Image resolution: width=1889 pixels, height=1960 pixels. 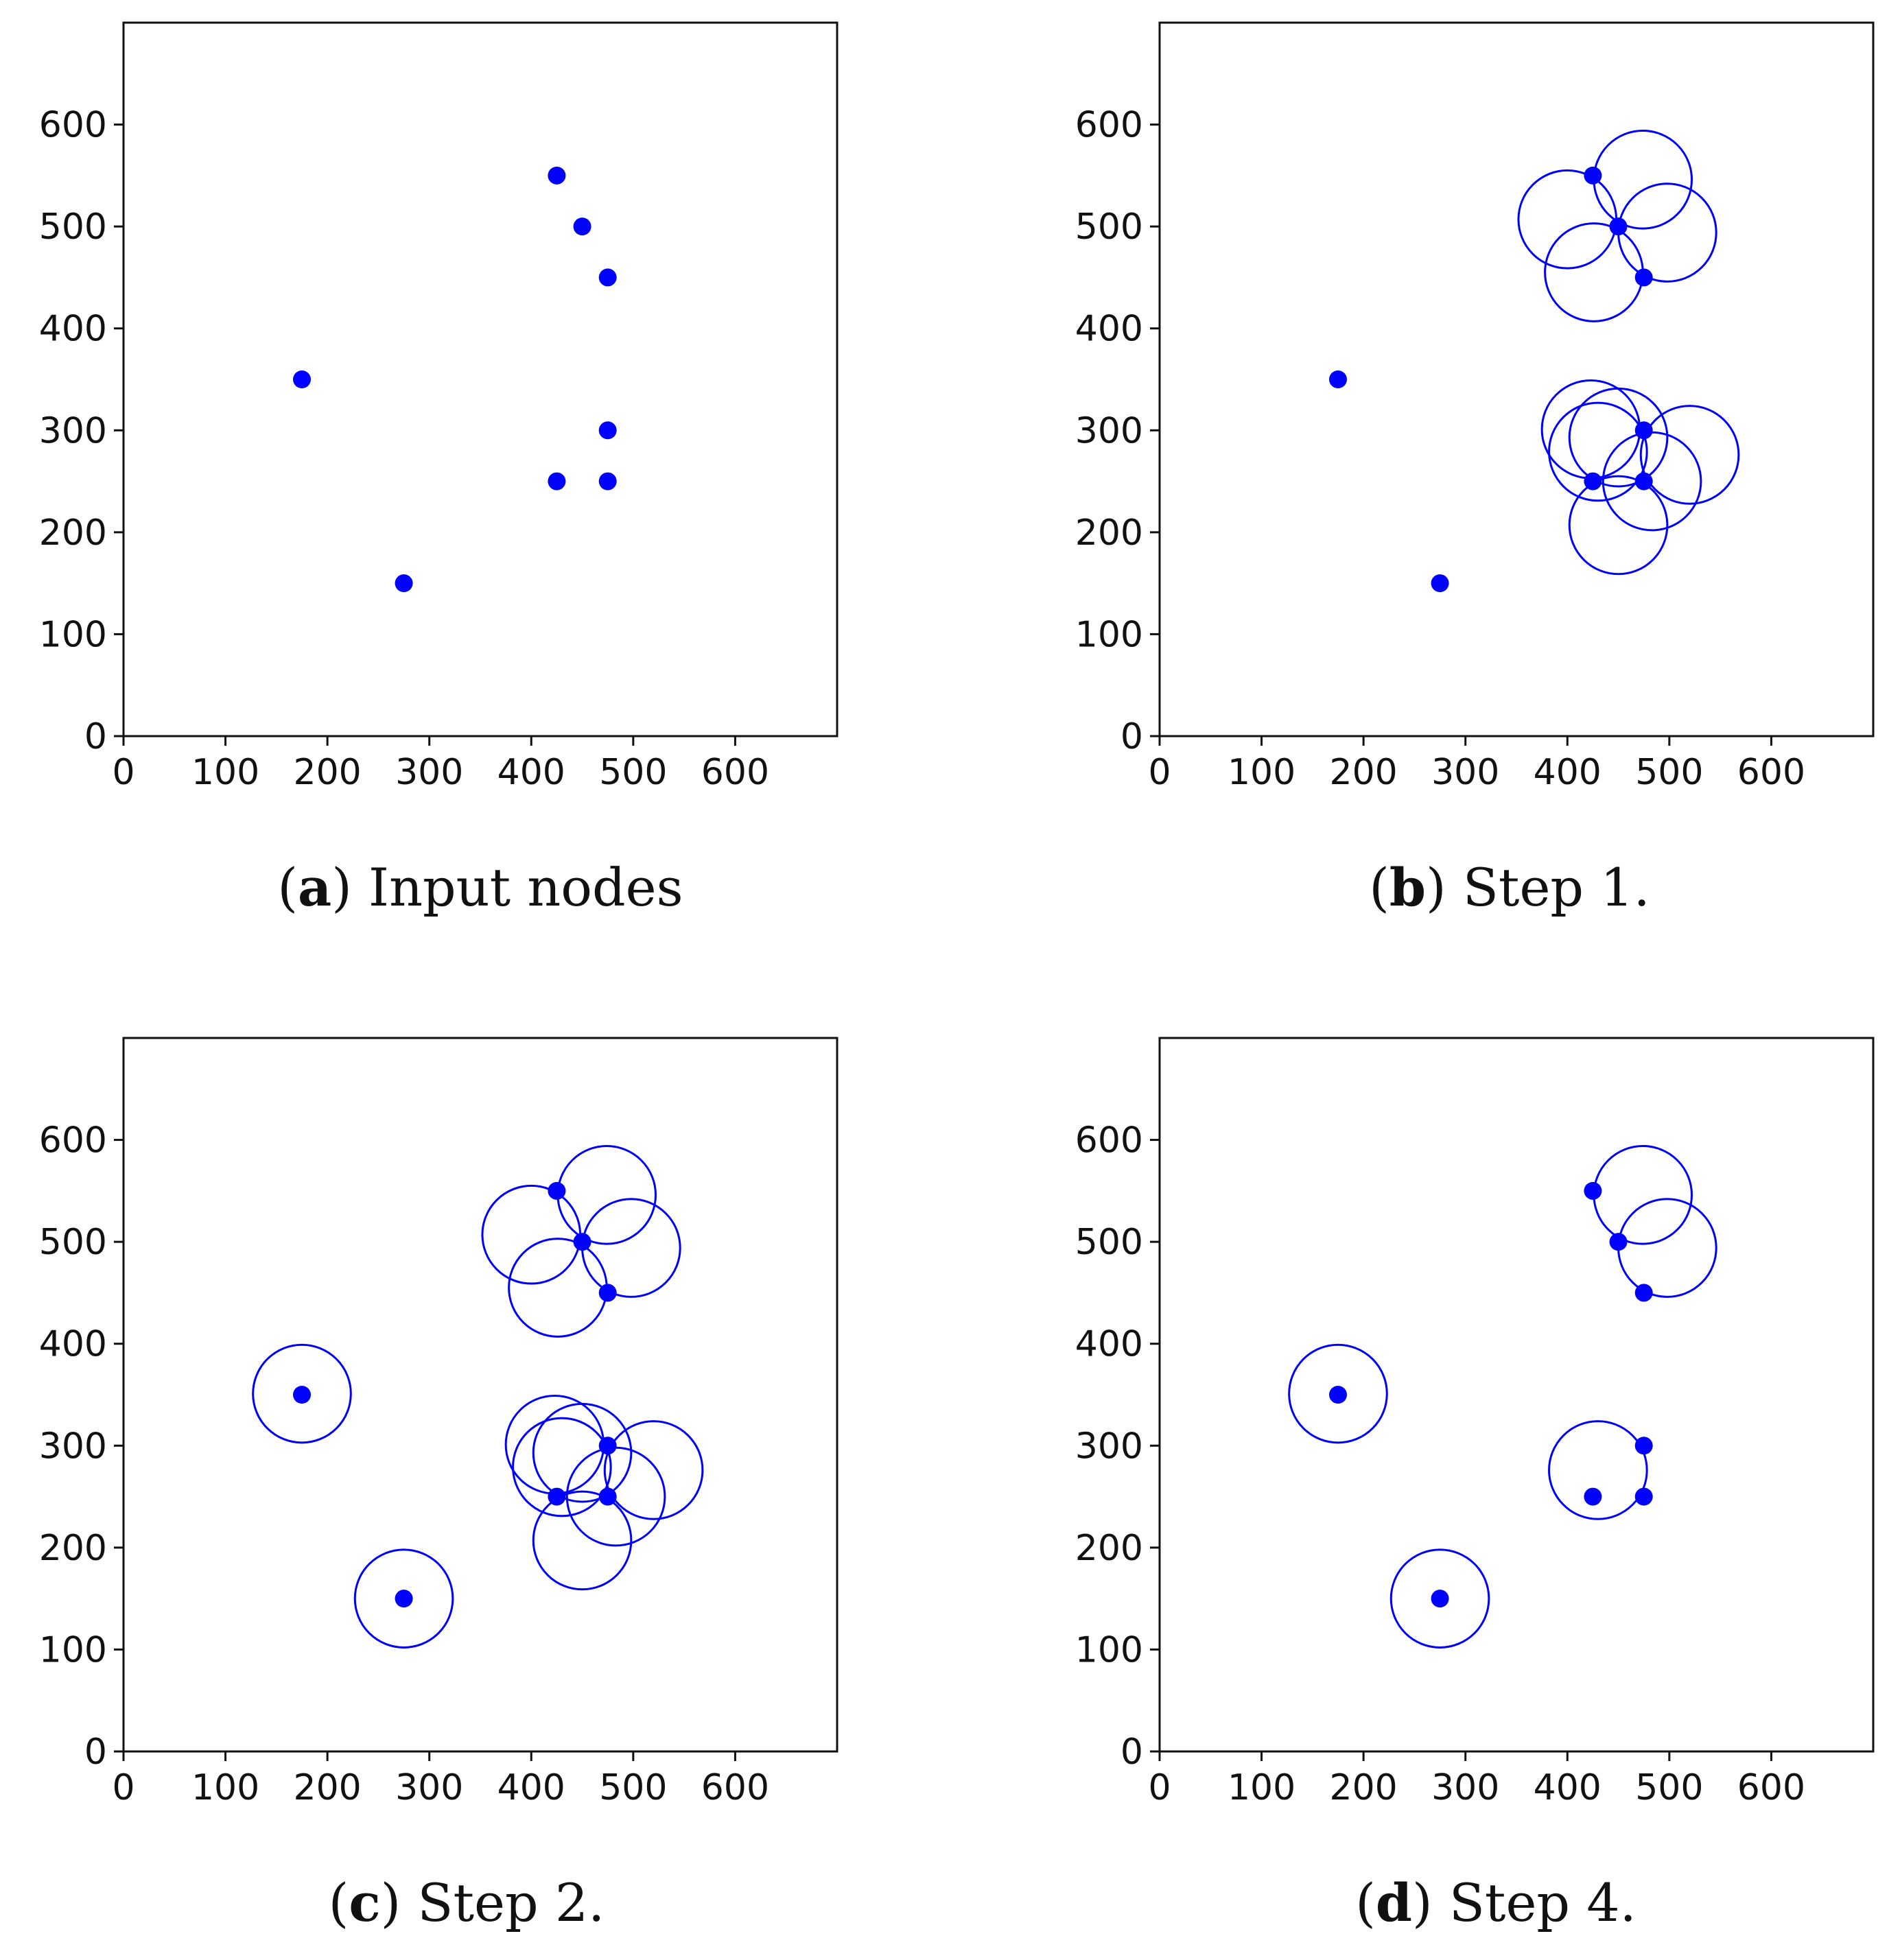 I want to click on caption-letter: c, so click(x=365, y=1902).